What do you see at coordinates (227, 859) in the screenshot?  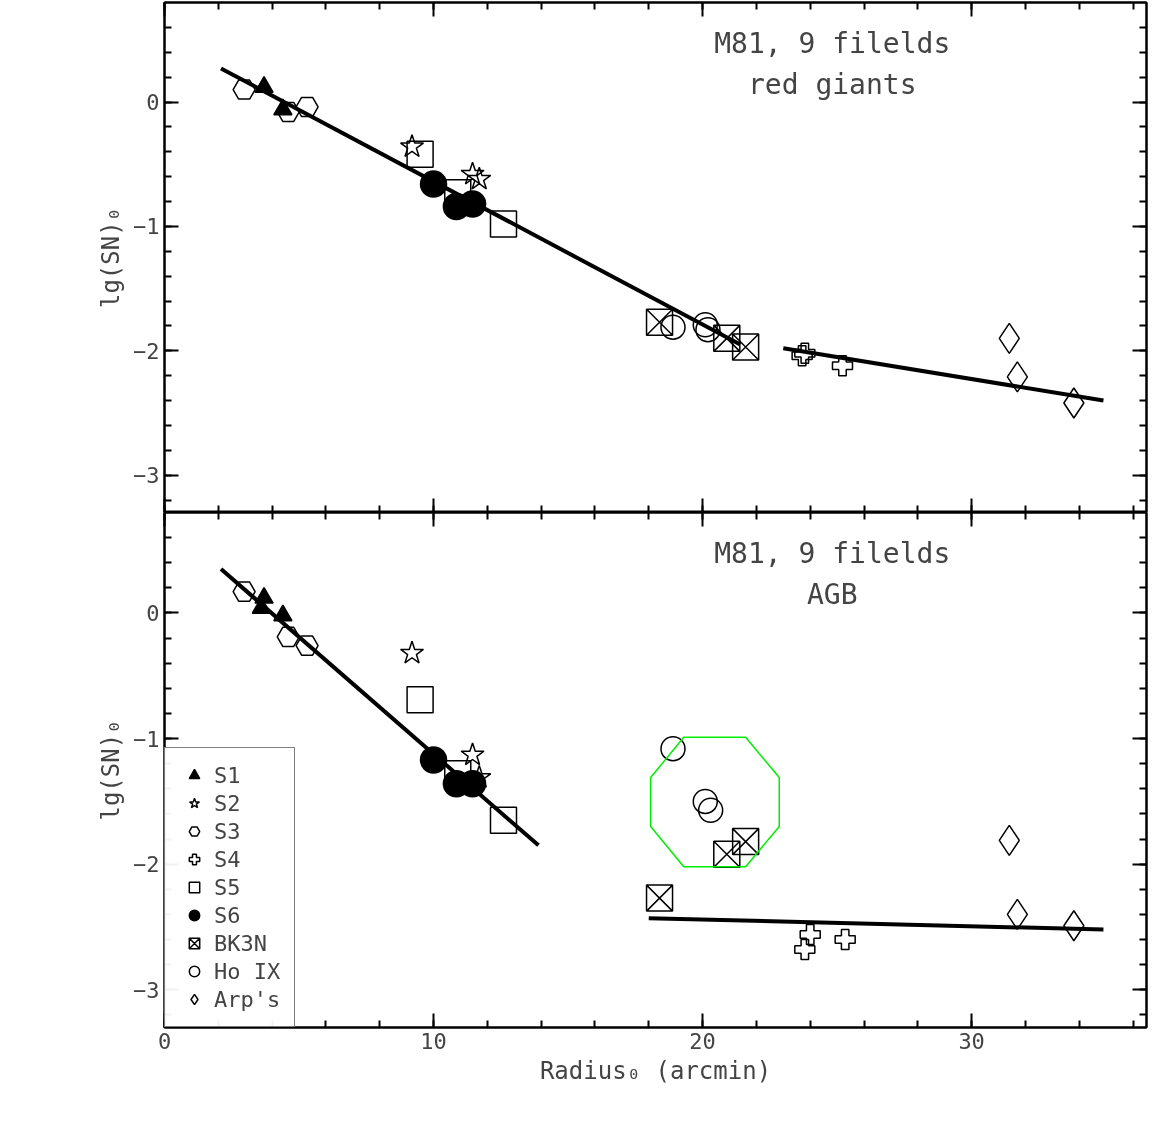 I see `legend-label: S4` at bounding box center [227, 859].